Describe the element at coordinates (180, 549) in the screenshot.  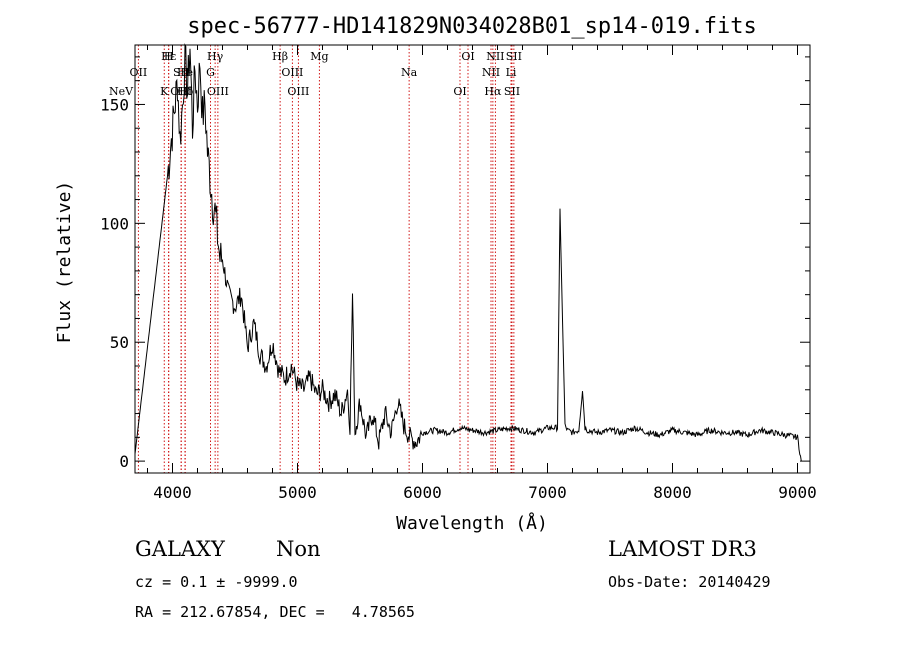
I see `object-class: GALAXY` at that location.